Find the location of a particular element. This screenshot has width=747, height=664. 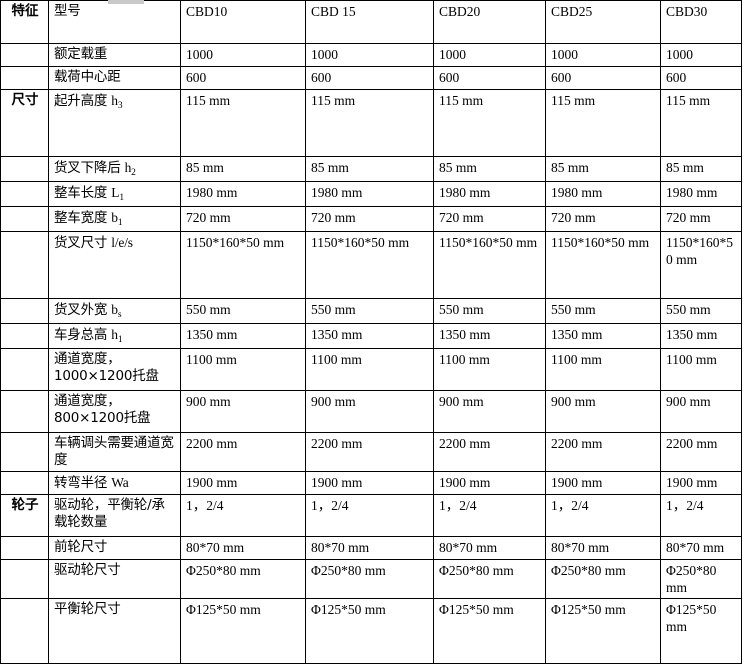

spec-name-cell: 平衡轮尺寸 is located at coordinates (114, 631).